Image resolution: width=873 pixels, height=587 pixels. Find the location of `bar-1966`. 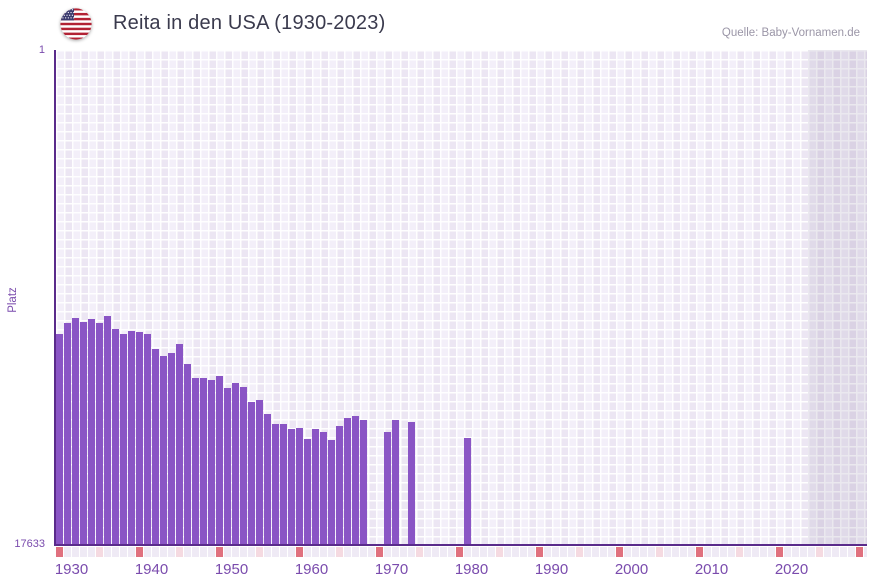

bar-1966 is located at coordinates (347, 480).